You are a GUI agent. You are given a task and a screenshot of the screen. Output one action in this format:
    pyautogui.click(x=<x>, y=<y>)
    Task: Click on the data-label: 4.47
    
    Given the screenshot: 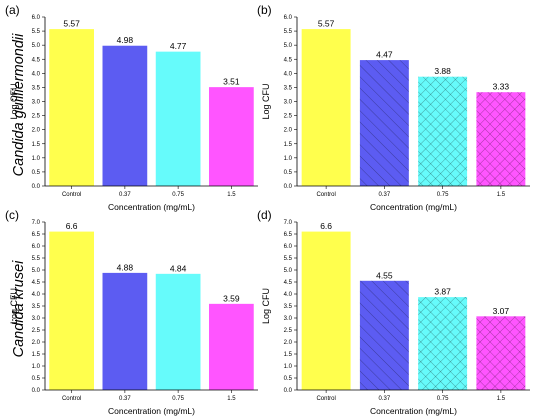 What is the action you would take?
    pyautogui.click(x=384, y=55)
    